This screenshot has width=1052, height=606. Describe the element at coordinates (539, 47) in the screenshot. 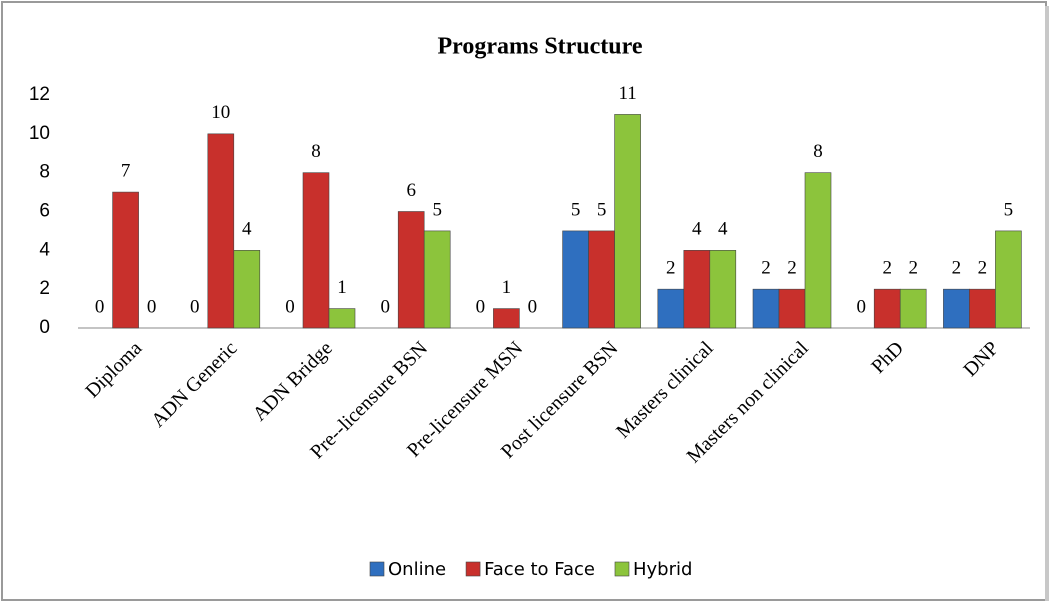

I see `chart-title: Programs Structure` at that location.